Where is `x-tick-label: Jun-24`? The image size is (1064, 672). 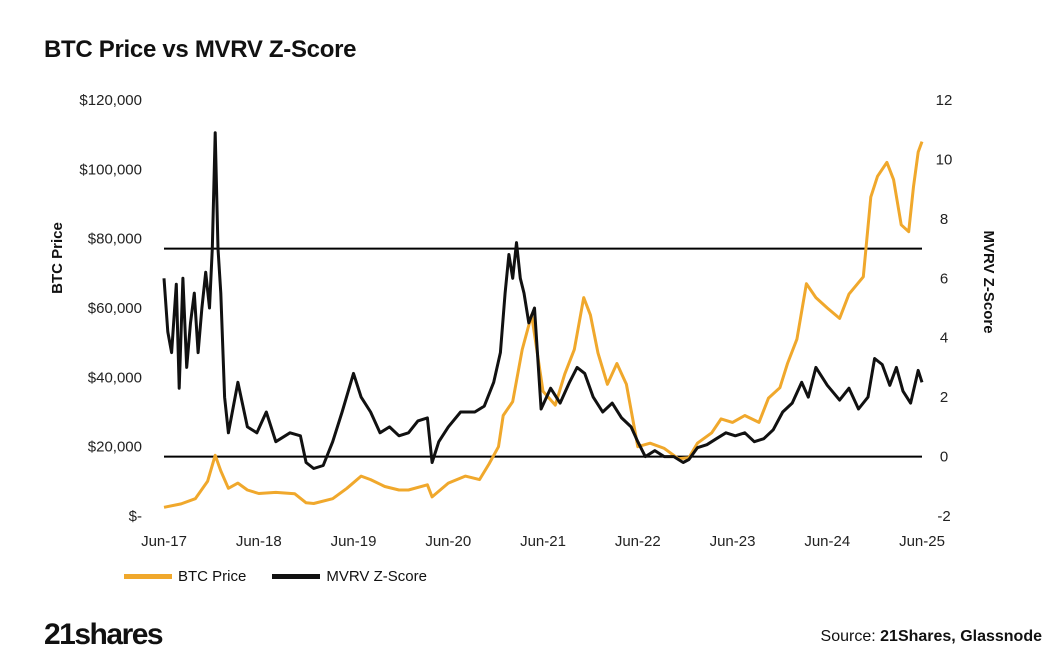
x-tick-label: Jun-24 is located at coordinates (827, 541).